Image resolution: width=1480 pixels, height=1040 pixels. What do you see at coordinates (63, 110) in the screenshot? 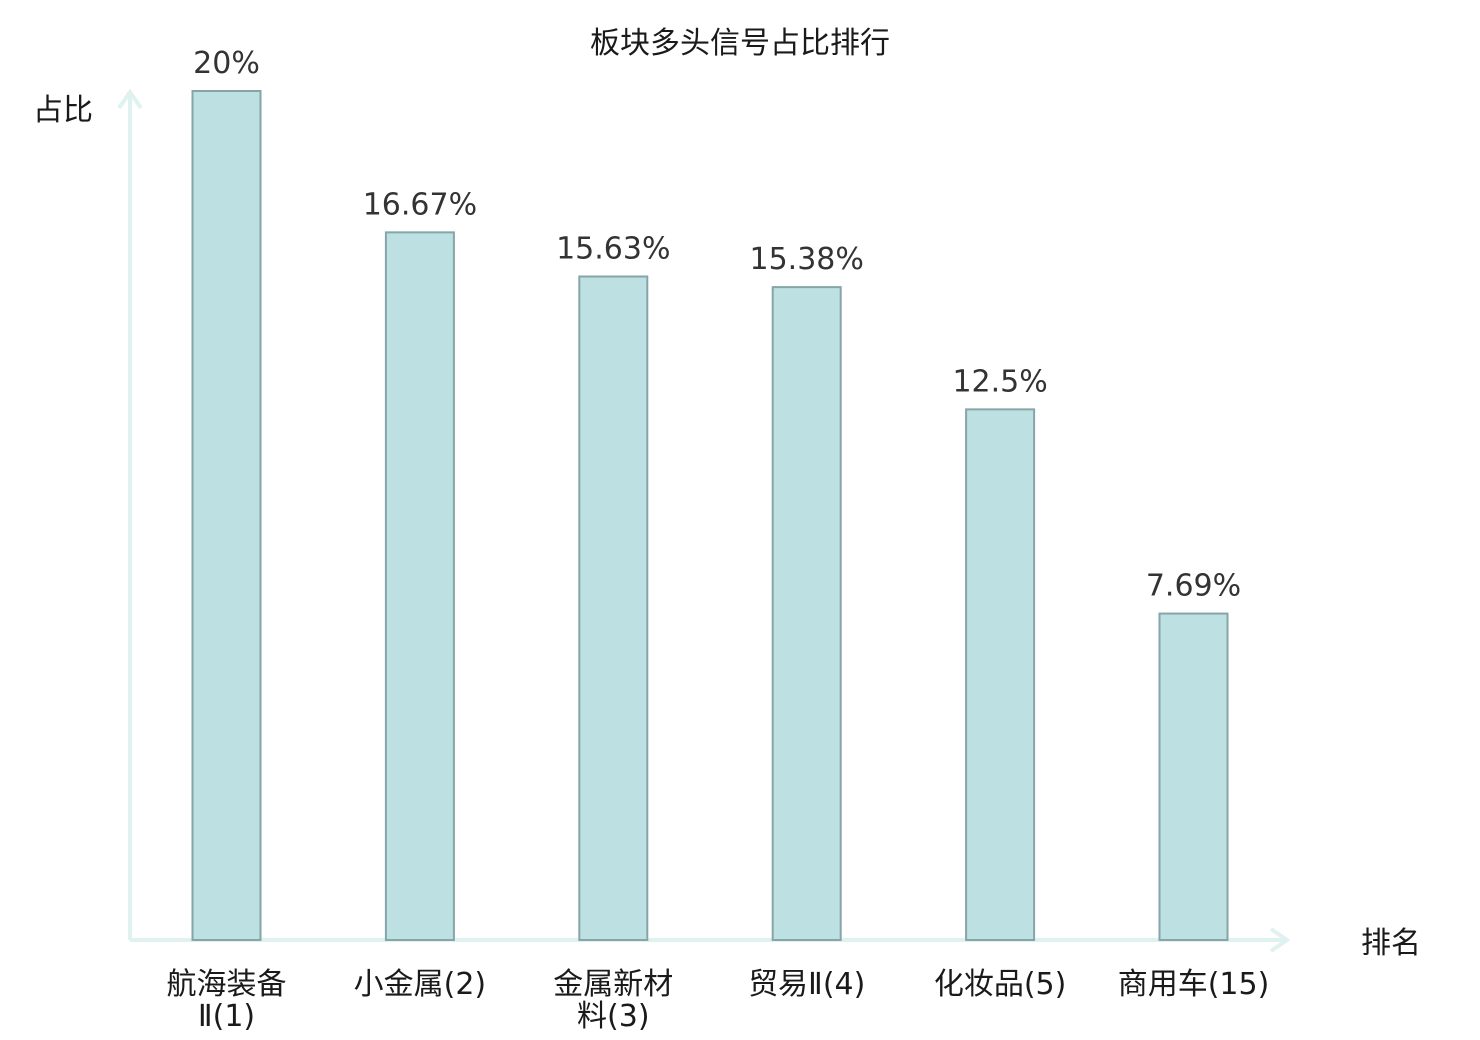
I see `y-axis-label: 占比` at bounding box center [63, 110].